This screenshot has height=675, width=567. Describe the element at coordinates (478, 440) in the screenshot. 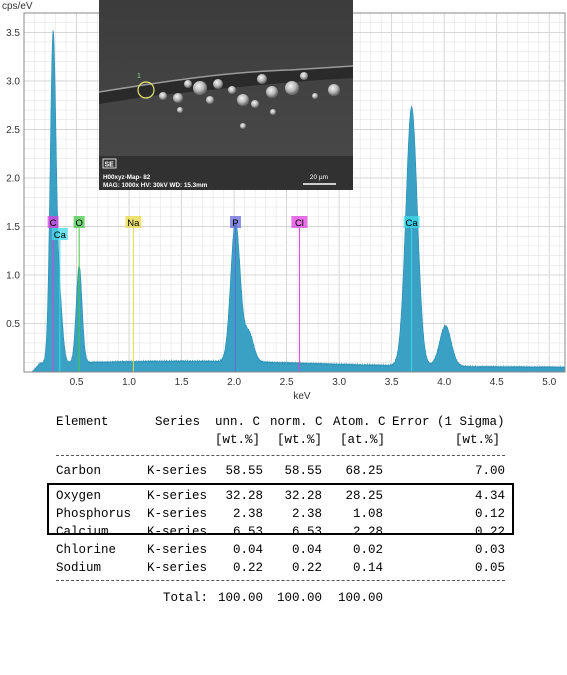

I see `unit-error: [wt.%]` at that location.